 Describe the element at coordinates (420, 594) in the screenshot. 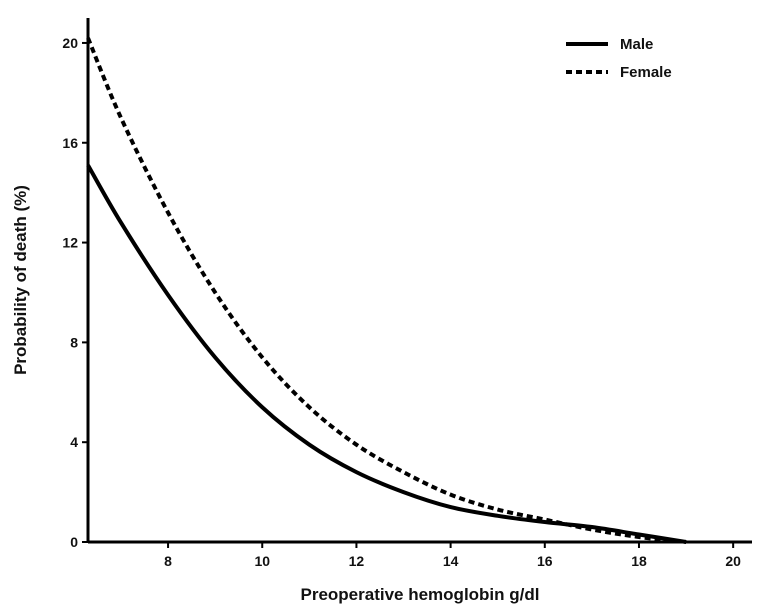

I see `x-axis-title: Preoperative hemoglobin g/dl` at that location.